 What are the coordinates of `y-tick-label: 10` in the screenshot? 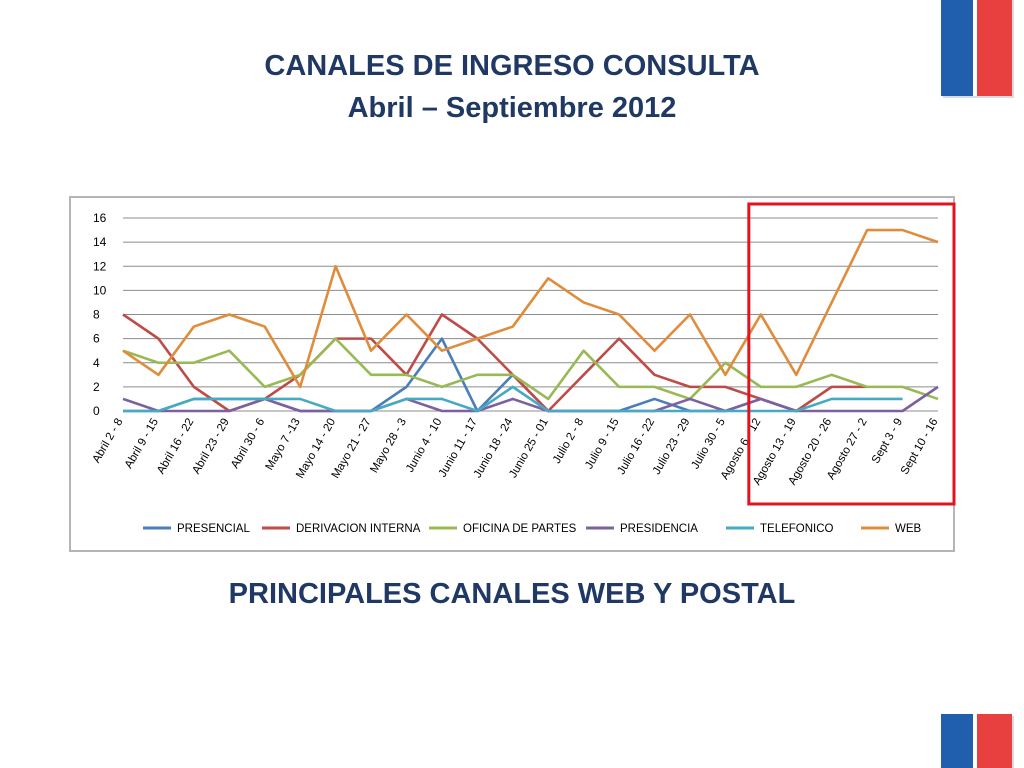 It's located at (100, 290).